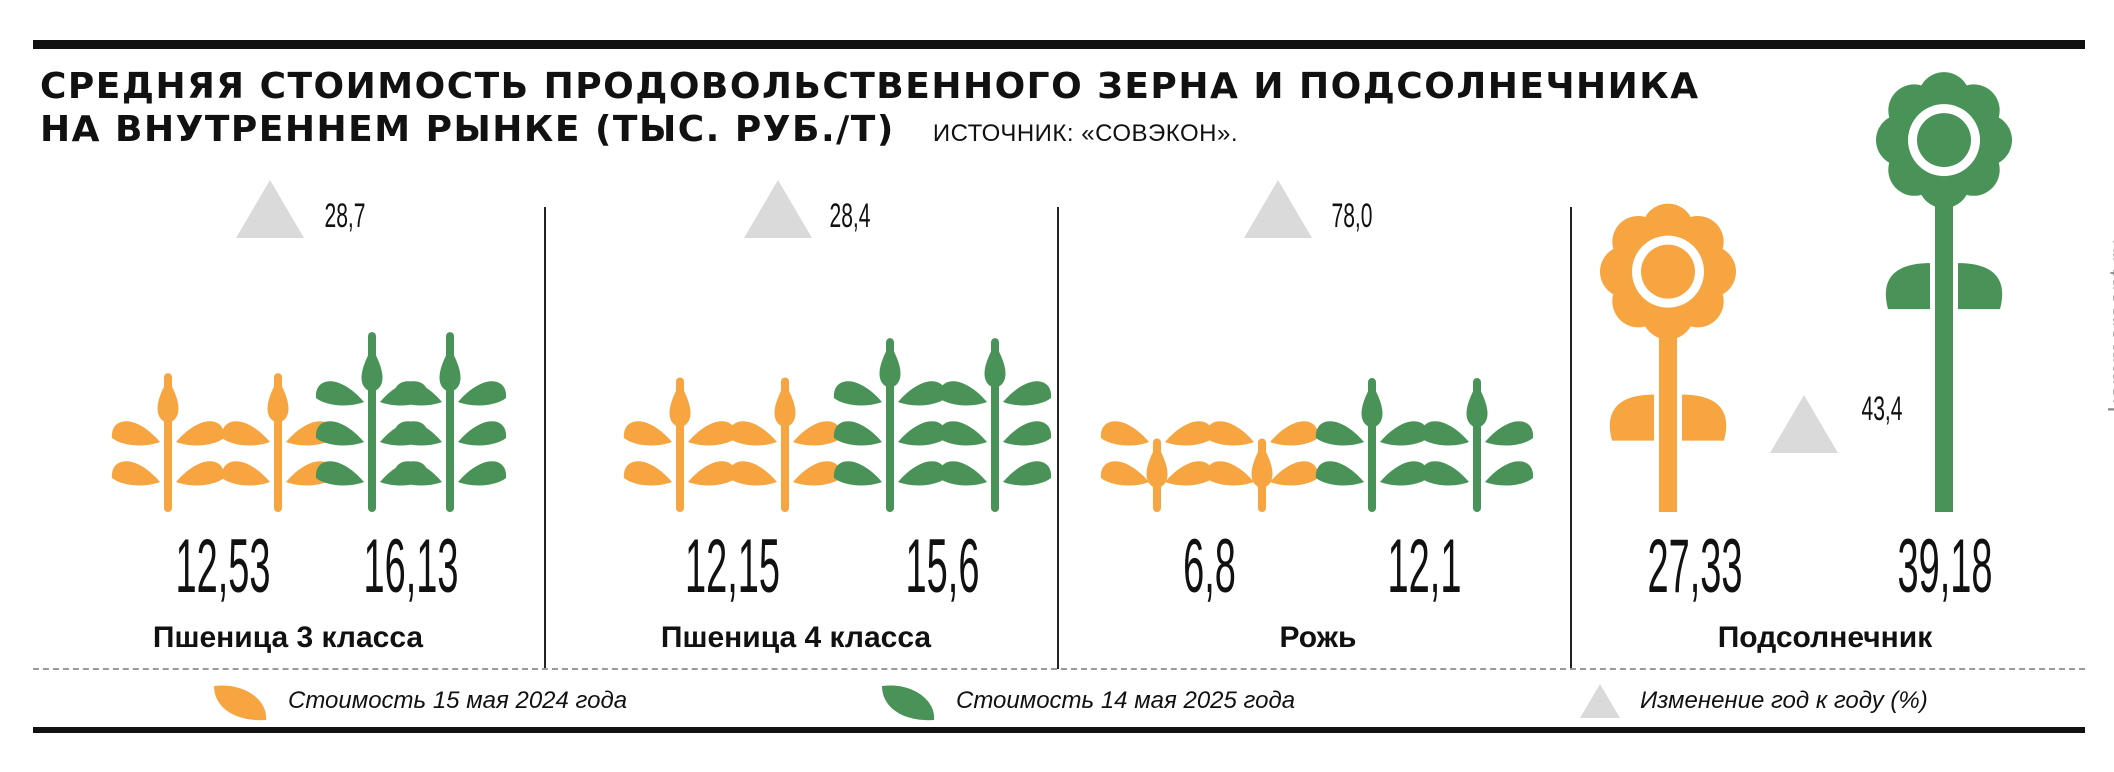 The height and width of the screenshot is (772, 2114). What do you see at coordinates (1209, 566) in the screenshot?
I see `value-label-2024: 6,8` at bounding box center [1209, 566].